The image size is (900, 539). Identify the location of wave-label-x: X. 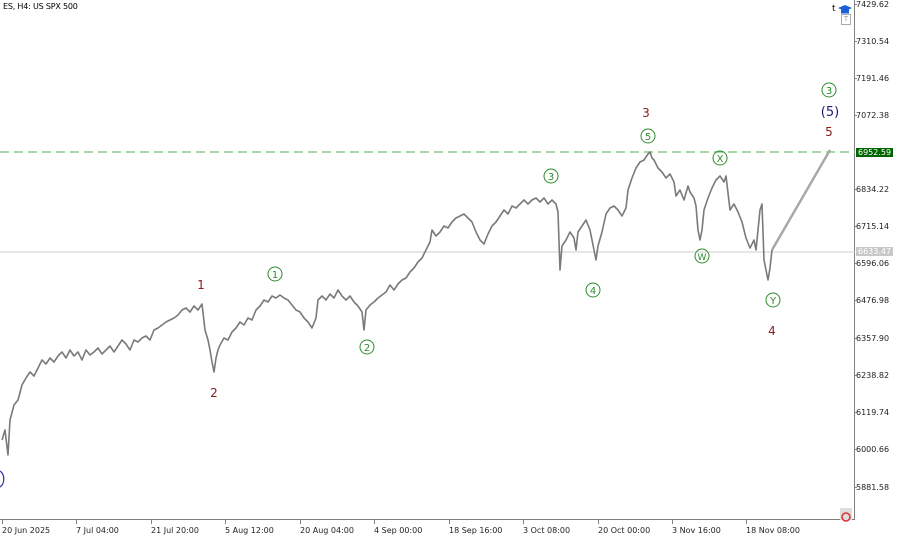
(720, 158).